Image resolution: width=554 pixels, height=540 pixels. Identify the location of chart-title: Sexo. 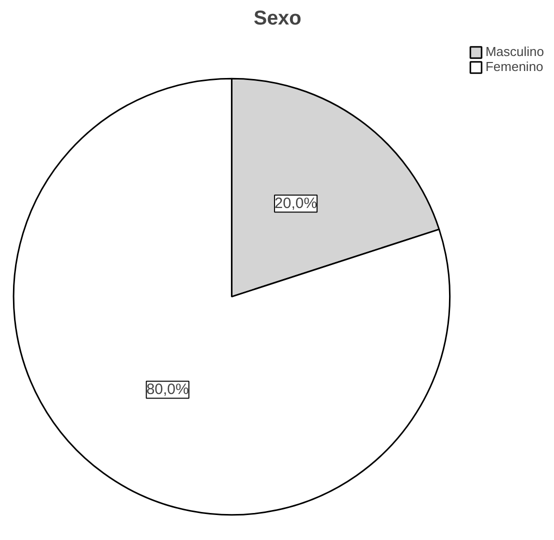
(278, 19).